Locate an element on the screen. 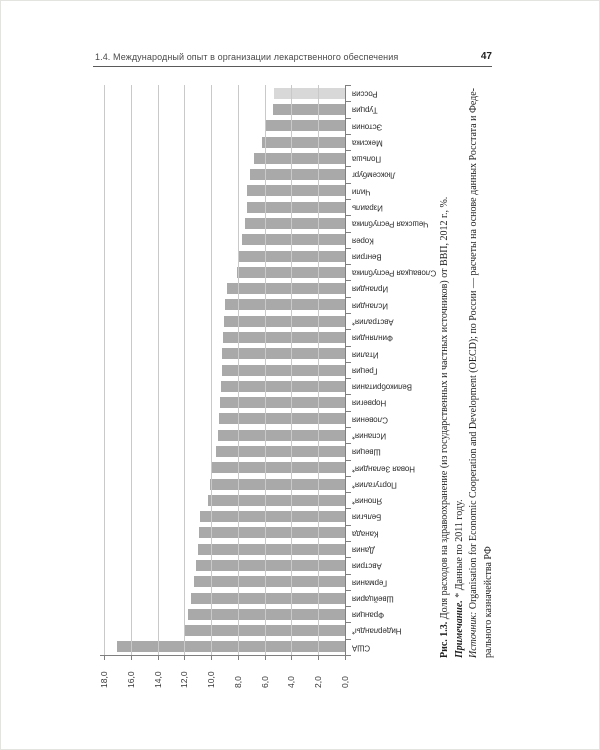 This screenshot has height=750, width=600. value-tick-label: 0,0 is located at coordinates (345, 682).